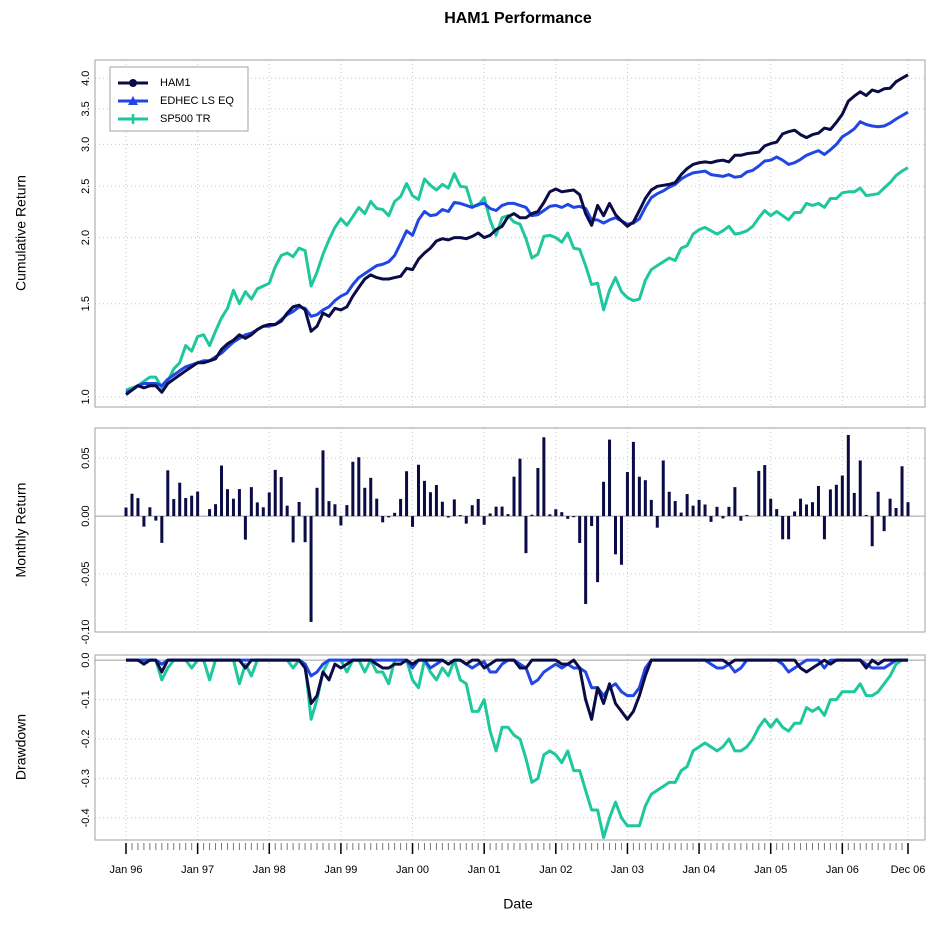 This screenshot has height=930, width=939. I want to click on legend-label: EDHEC LS EQ, so click(197, 101).